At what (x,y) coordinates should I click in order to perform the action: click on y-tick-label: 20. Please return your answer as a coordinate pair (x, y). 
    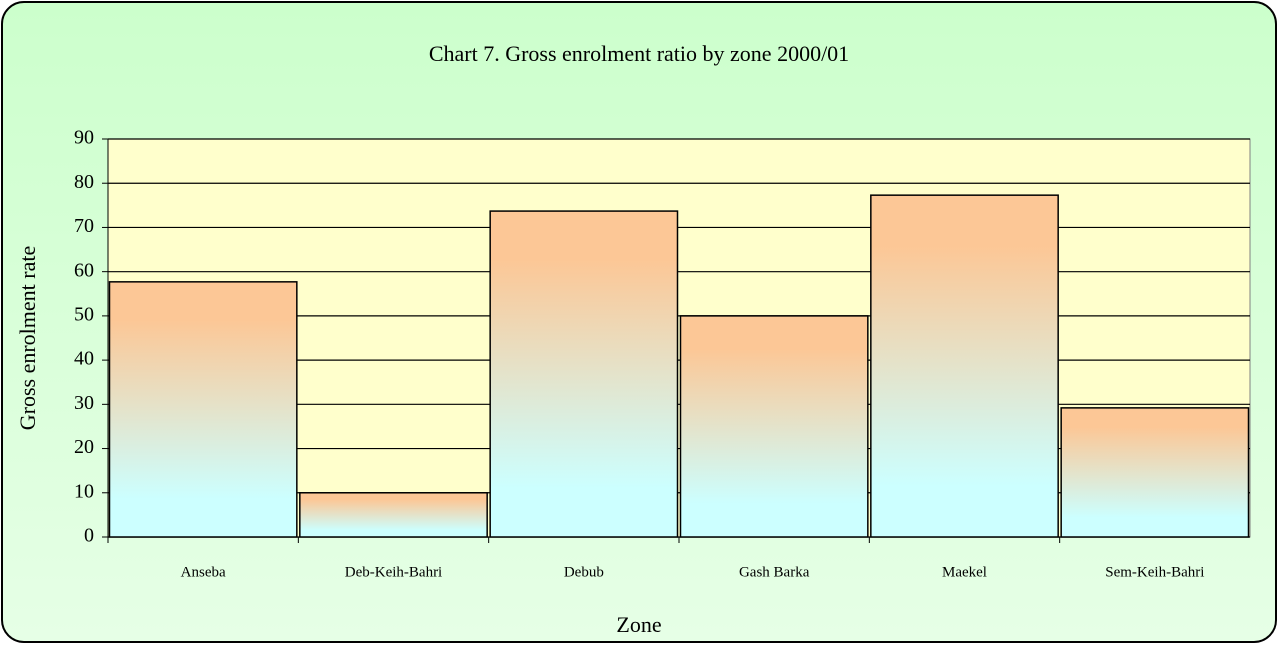
    Looking at the image, I should click on (84, 447).